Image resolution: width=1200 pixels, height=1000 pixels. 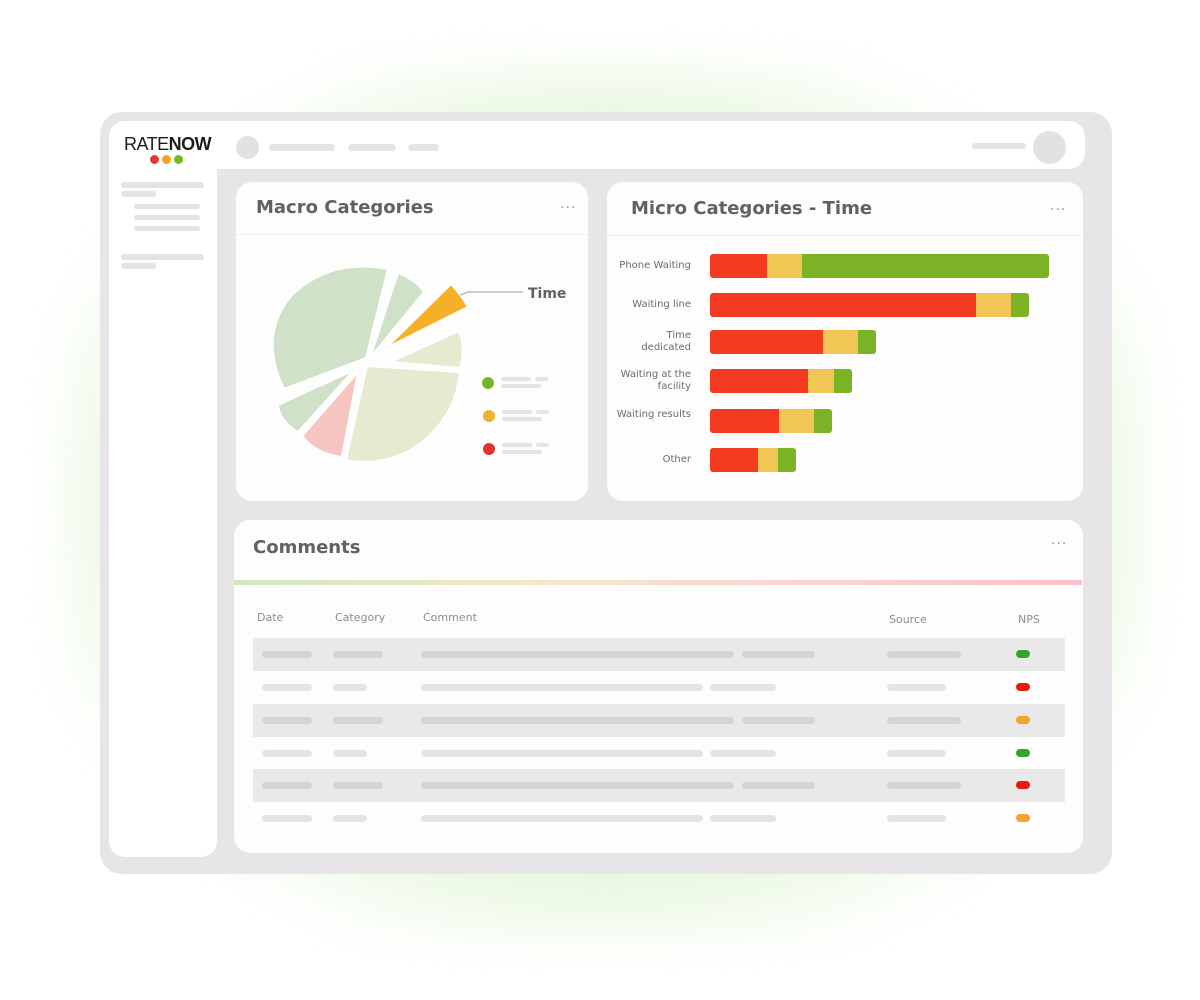 What do you see at coordinates (247, 147) in the screenshot?
I see `nav-icon` at bounding box center [247, 147].